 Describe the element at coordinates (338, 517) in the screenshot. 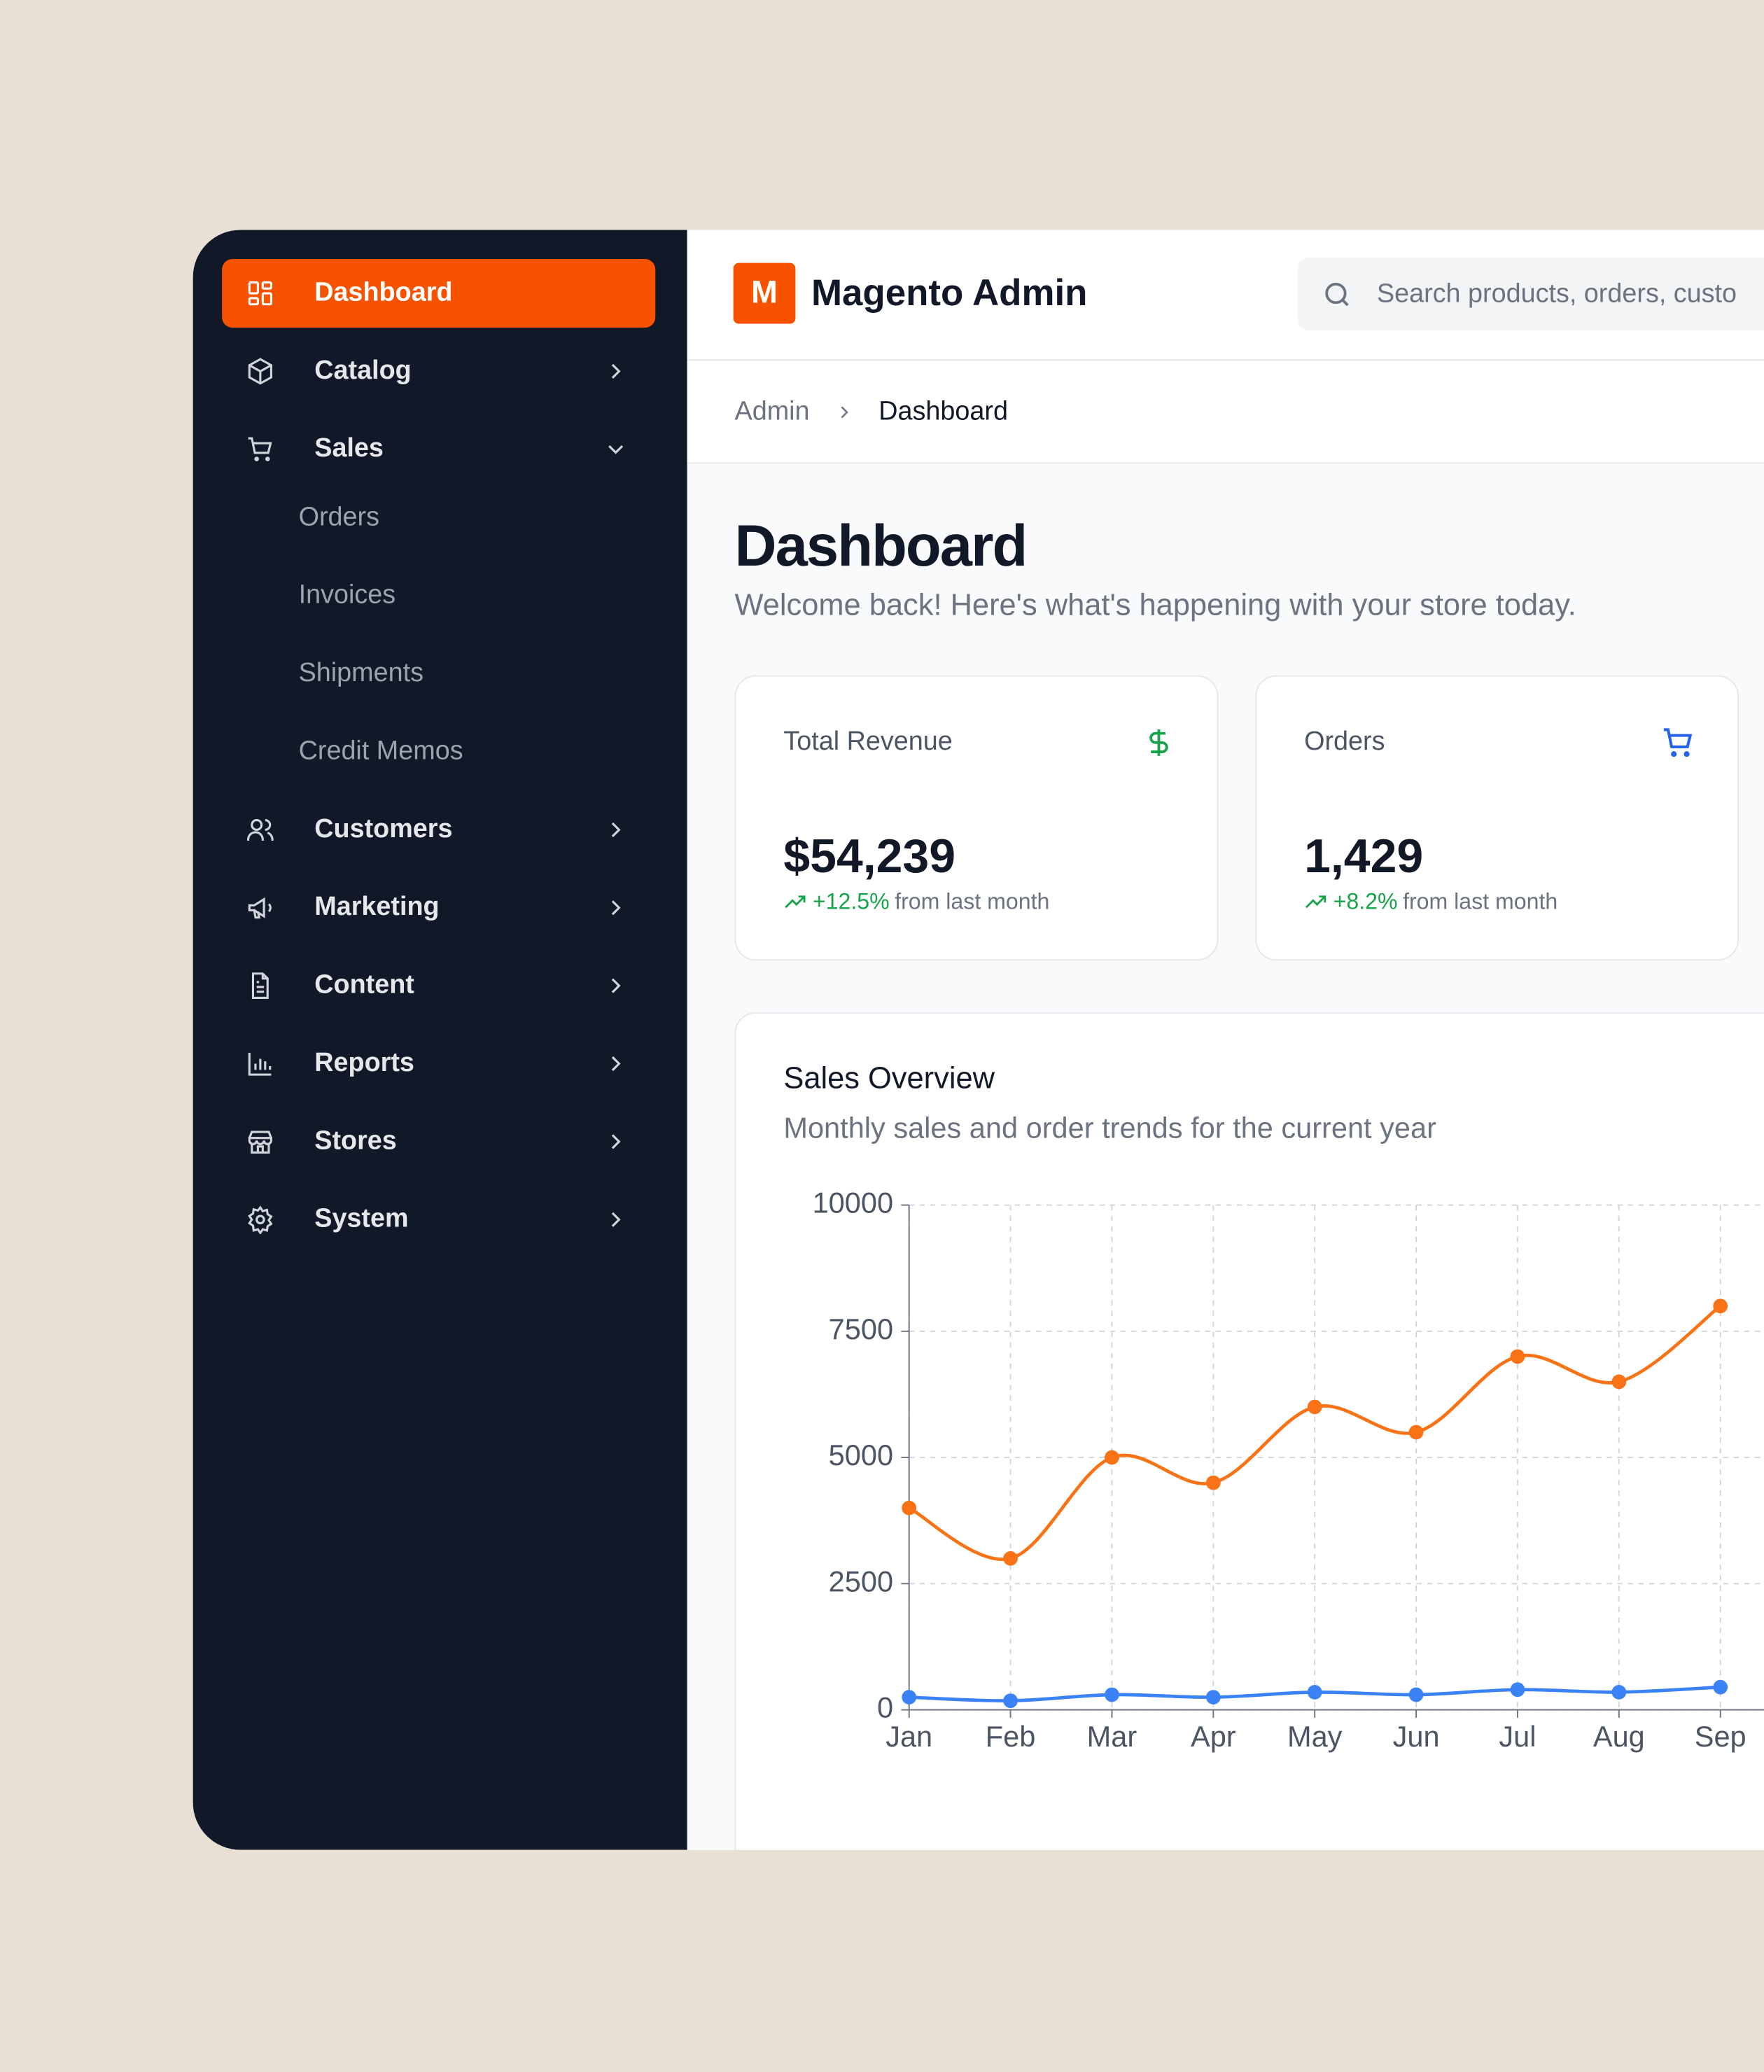

I see `nav-subitem: Orders` at that location.